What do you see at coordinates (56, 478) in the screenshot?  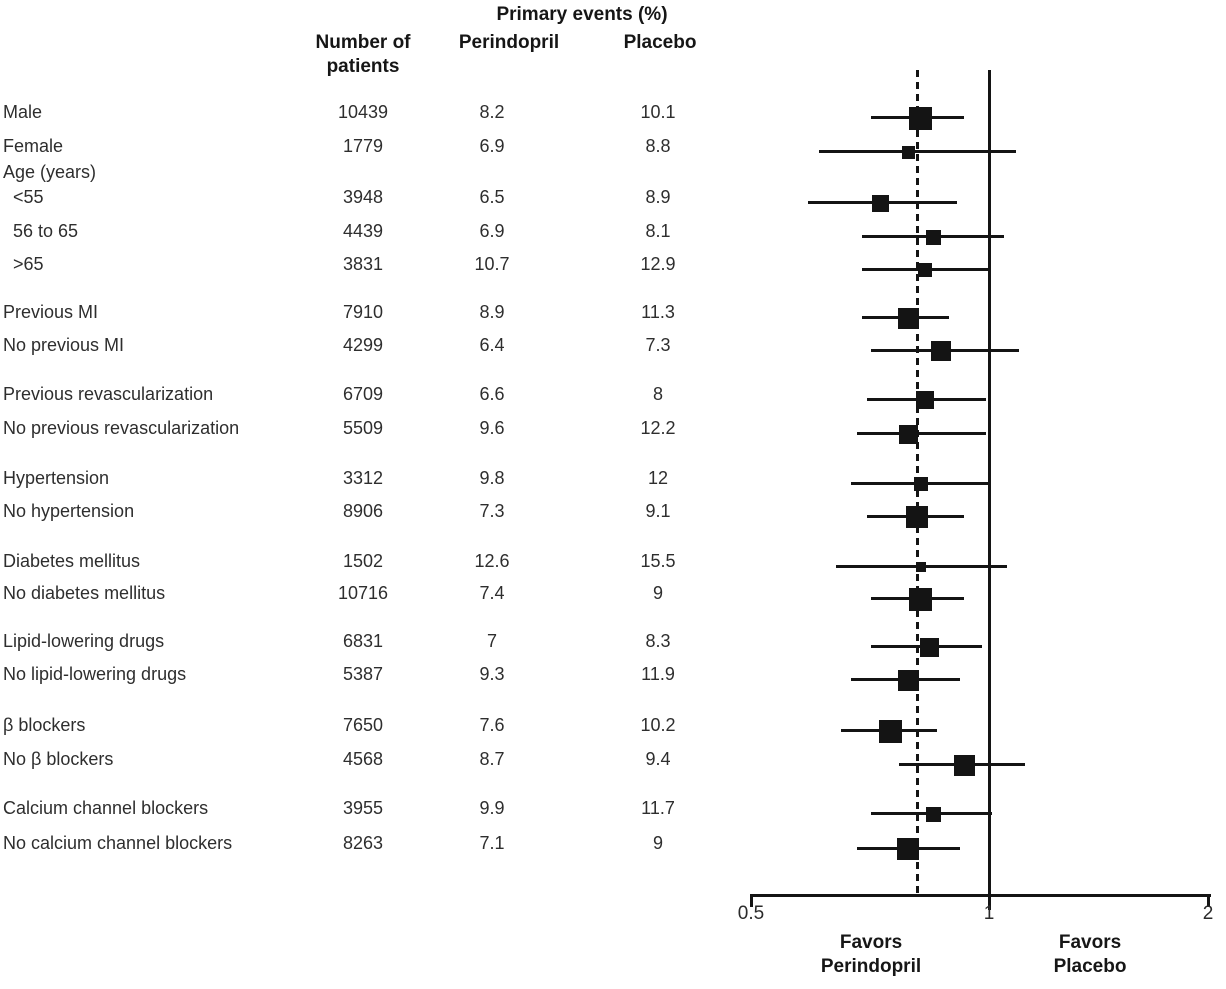 I see `subgroup-label: Hypertension` at bounding box center [56, 478].